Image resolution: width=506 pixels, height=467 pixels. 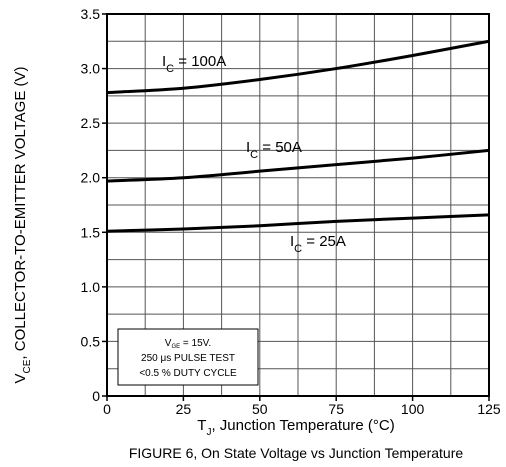 I want to click on note-duty-cycle: <0.5 % DUTY CYCLE, so click(x=188, y=373).